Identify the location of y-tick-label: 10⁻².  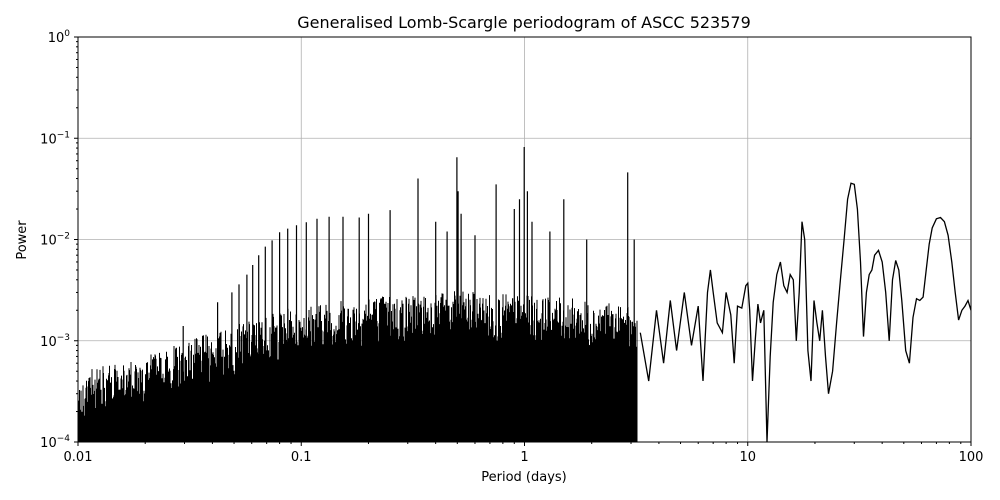
(55, 240).